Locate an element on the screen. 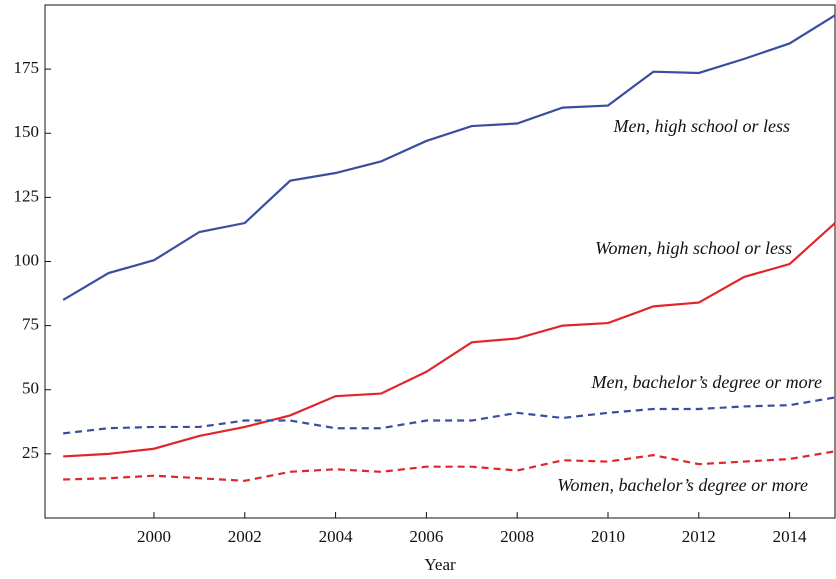 Image resolution: width=836 pixels, height=579 pixels. series-annotation: Men, bachelor’s degree or more is located at coordinates (706, 382).